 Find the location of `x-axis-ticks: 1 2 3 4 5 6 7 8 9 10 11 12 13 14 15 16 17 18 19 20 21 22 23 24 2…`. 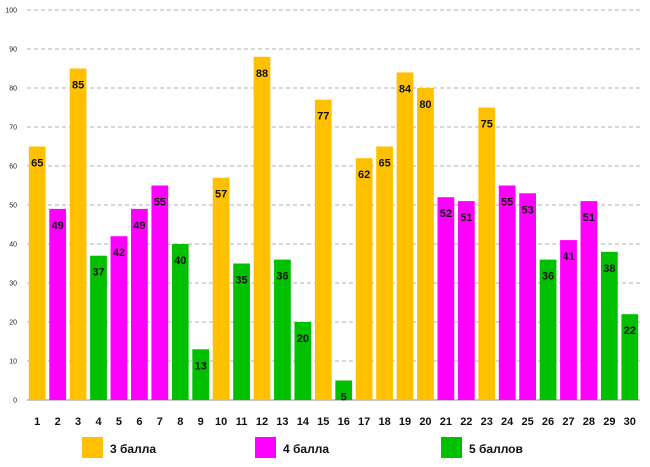

x-axis-ticks: 1 2 3 4 5 6 7 8 9 10 11 12 13 14 15 16 17 18 19 20 21 22 23 24 2… is located at coordinates (335, 422).